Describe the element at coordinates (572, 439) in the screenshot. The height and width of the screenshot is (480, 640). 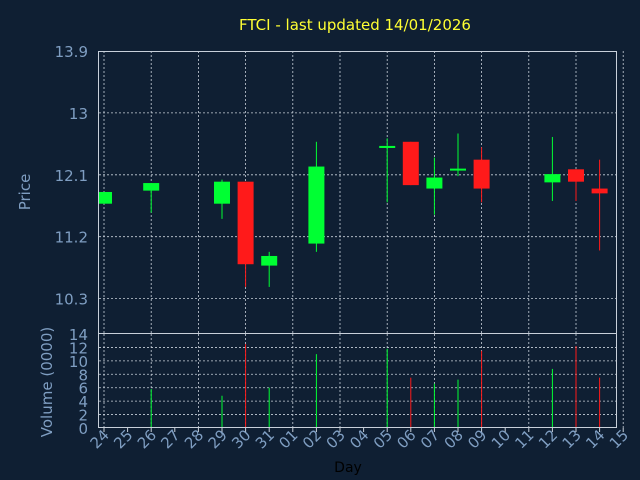
I see `x-tick-label: 13` at that location.